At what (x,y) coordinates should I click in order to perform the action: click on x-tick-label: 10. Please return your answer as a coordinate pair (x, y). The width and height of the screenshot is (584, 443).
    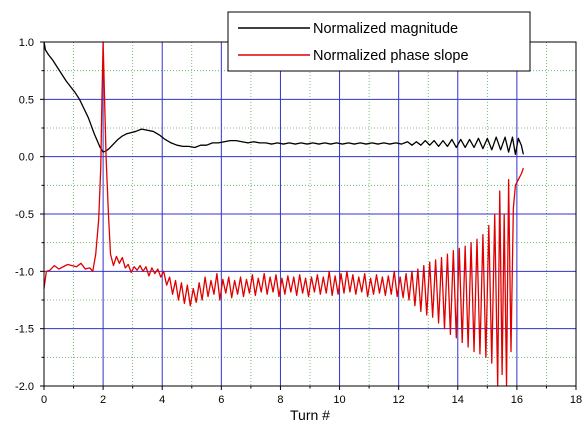
    Looking at the image, I should click on (339, 400).